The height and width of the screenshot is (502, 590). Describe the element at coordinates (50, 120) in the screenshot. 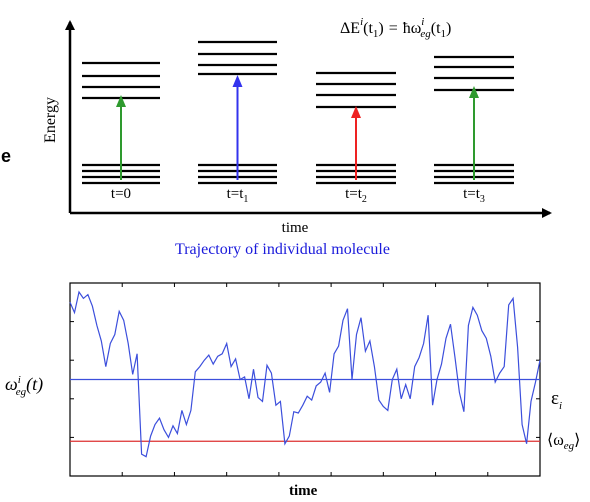

I see `energy-axis-label: Energy` at that location.